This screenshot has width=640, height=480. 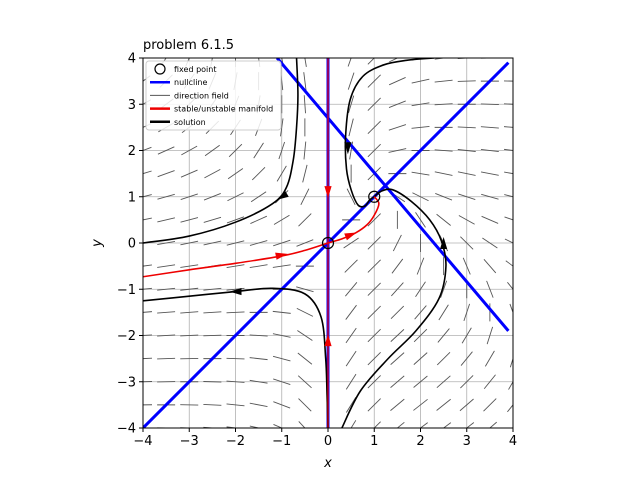 I want to click on fixed-point-marker, so click(x=328, y=243).